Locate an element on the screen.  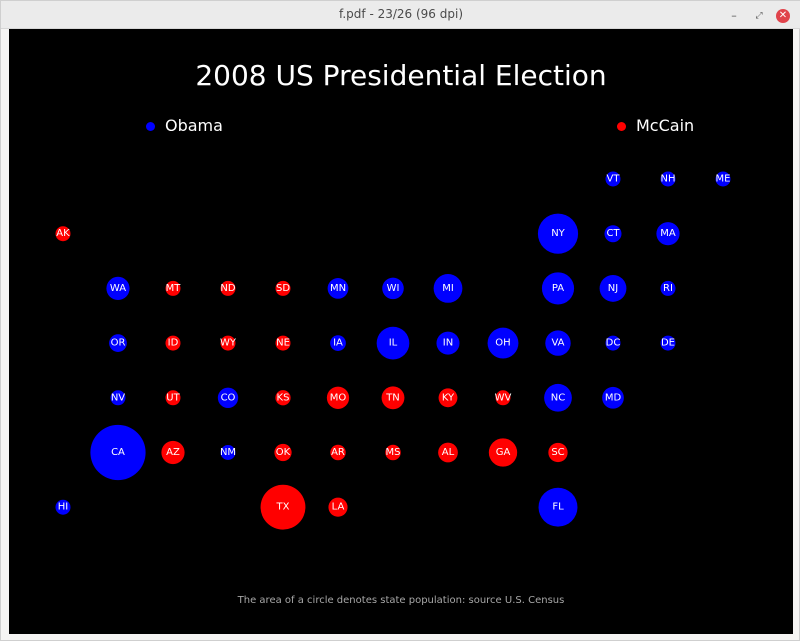
state-bubble-or is located at coordinates (118, 343).